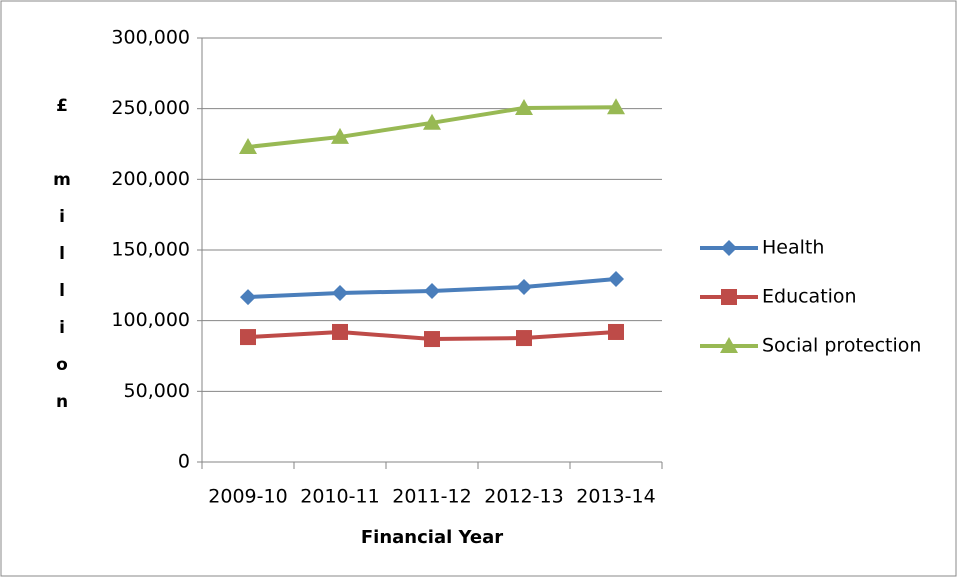 This screenshot has height=578, width=958. I want to click on y-tick-label: 50,000, so click(157, 391).